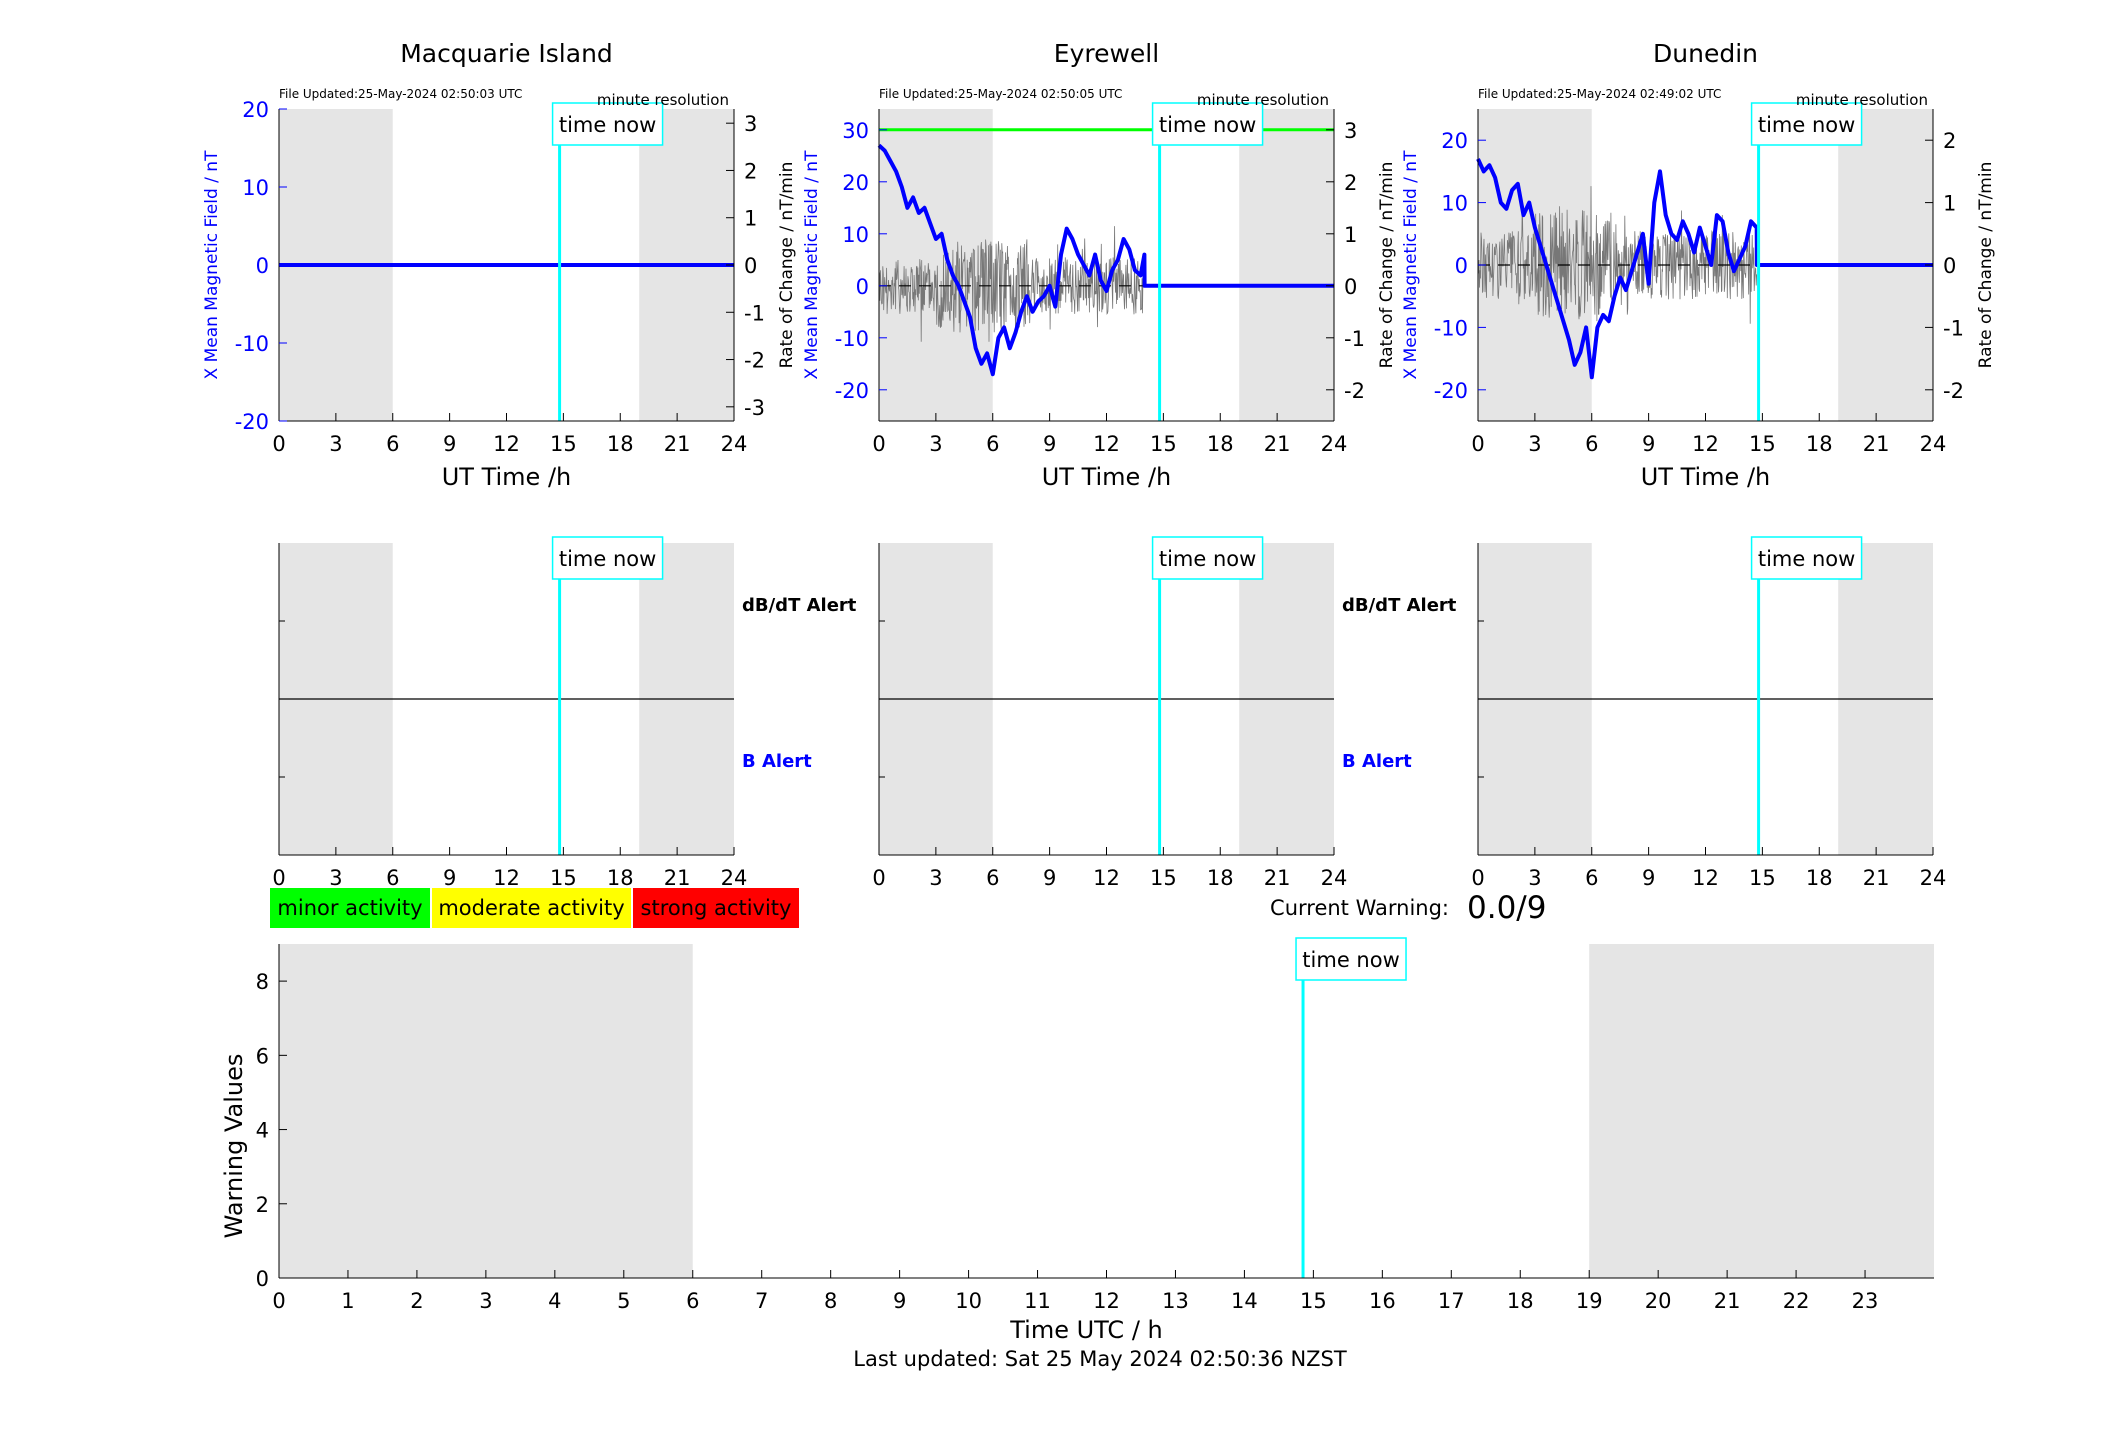 Image resolution: width=2117 pixels, height=1437 pixels. Describe the element at coordinates (1086, 1330) in the screenshot. I see `x-axis-label: Time UTC / h` at that location.